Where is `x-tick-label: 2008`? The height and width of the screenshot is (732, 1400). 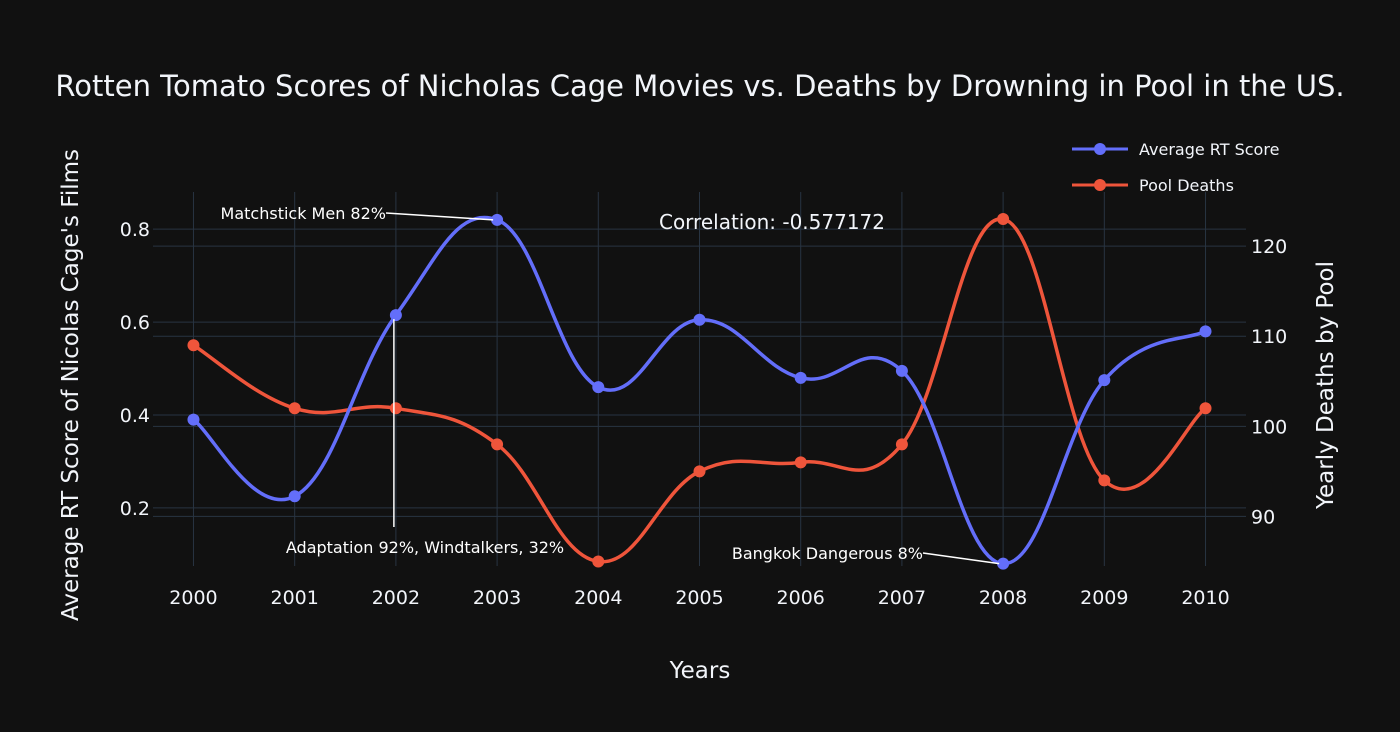
x-tick-label: 2008 is located at coordinates (1003, 598).